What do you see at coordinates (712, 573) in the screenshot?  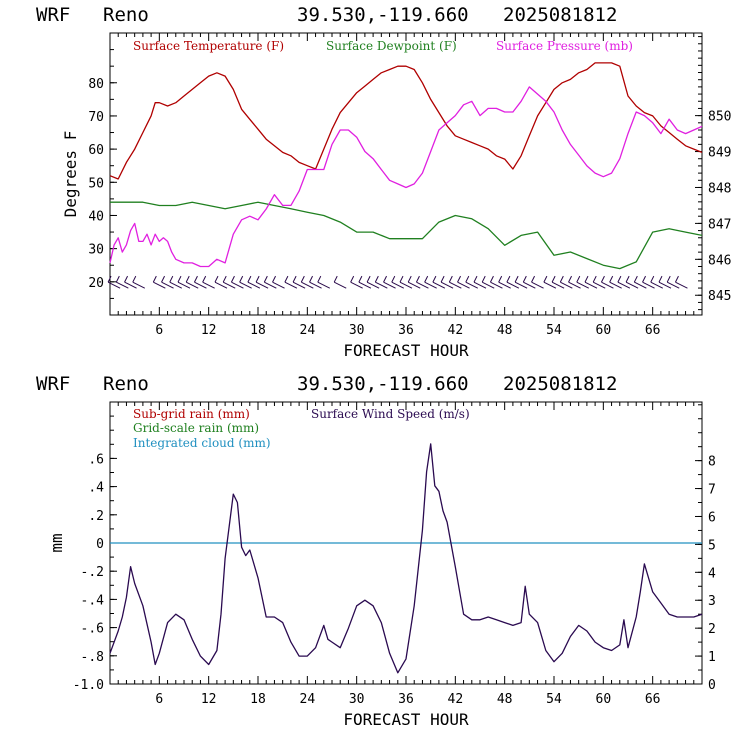 I see `y2-tick-label: 4` at bounding box center [712, 573].